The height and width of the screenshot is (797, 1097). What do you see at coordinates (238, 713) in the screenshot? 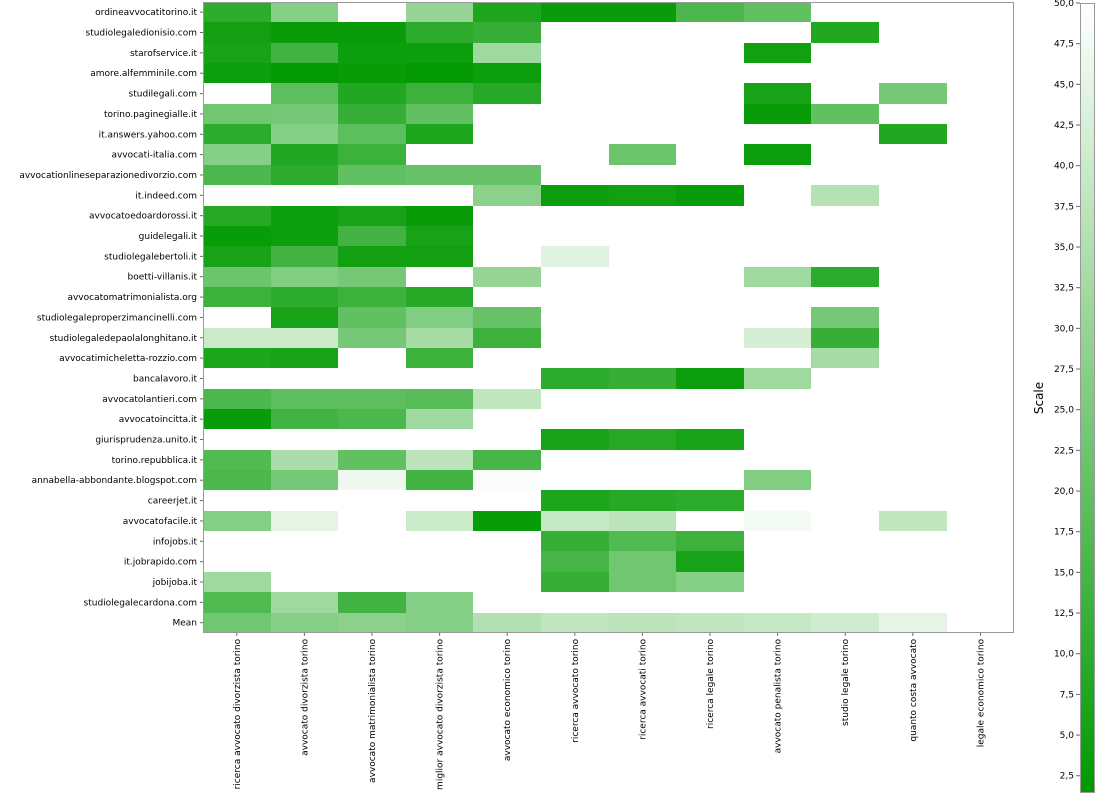
I see `column-label: ricerca avvocato divorzista torino` at bounding box center [238, 713].